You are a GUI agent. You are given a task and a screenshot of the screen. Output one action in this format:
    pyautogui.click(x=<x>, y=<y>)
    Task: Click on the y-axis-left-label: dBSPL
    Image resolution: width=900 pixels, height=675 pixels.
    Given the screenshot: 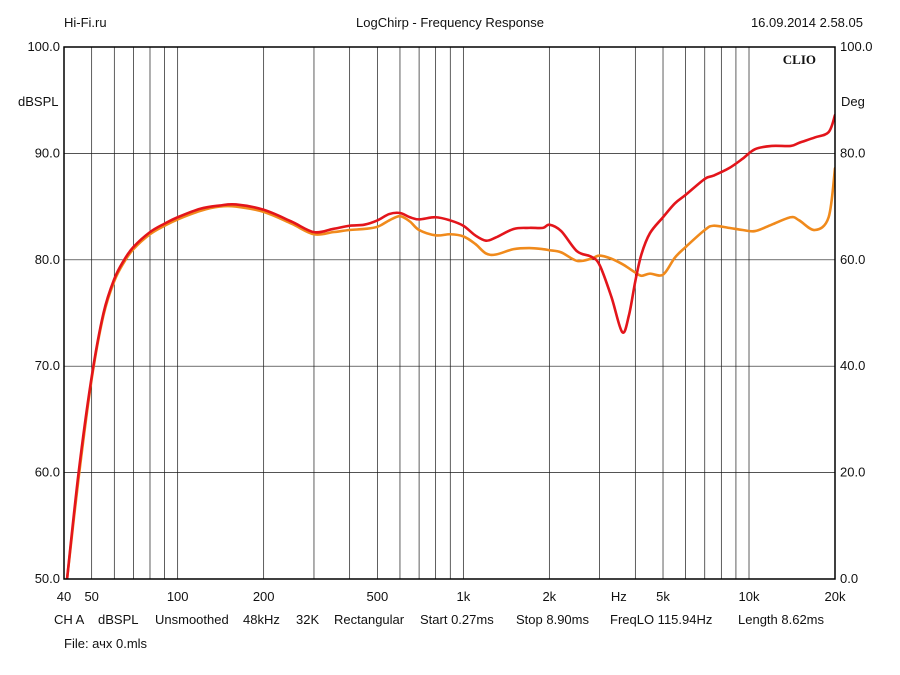 What is the action you would take?
    pyautogui.click(x=38, y=101)
    